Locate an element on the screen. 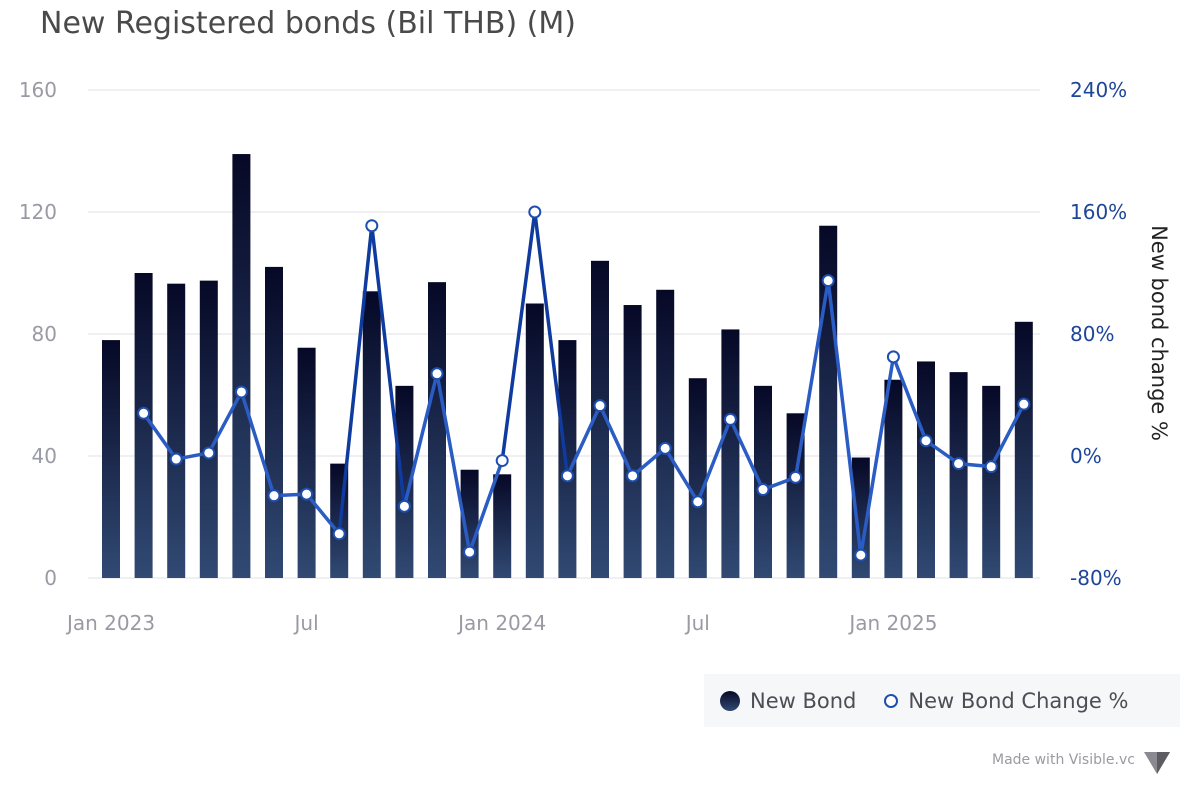 The height and width of the screenshot is (800, 1200). y-right-tick-label: -80% is located at coordinates (1096, 578).